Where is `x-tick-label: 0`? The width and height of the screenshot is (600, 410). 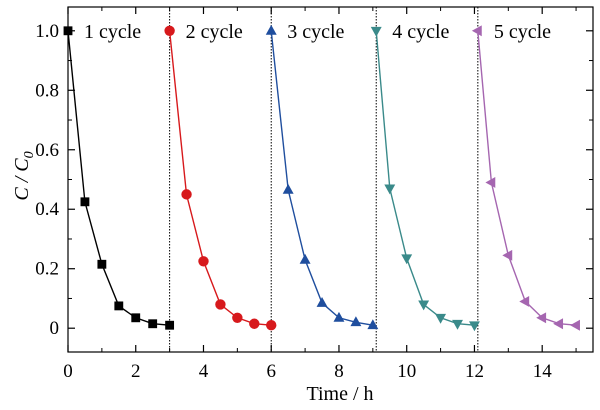 x-tick-label: 0 is located at coordinates (68, 371).